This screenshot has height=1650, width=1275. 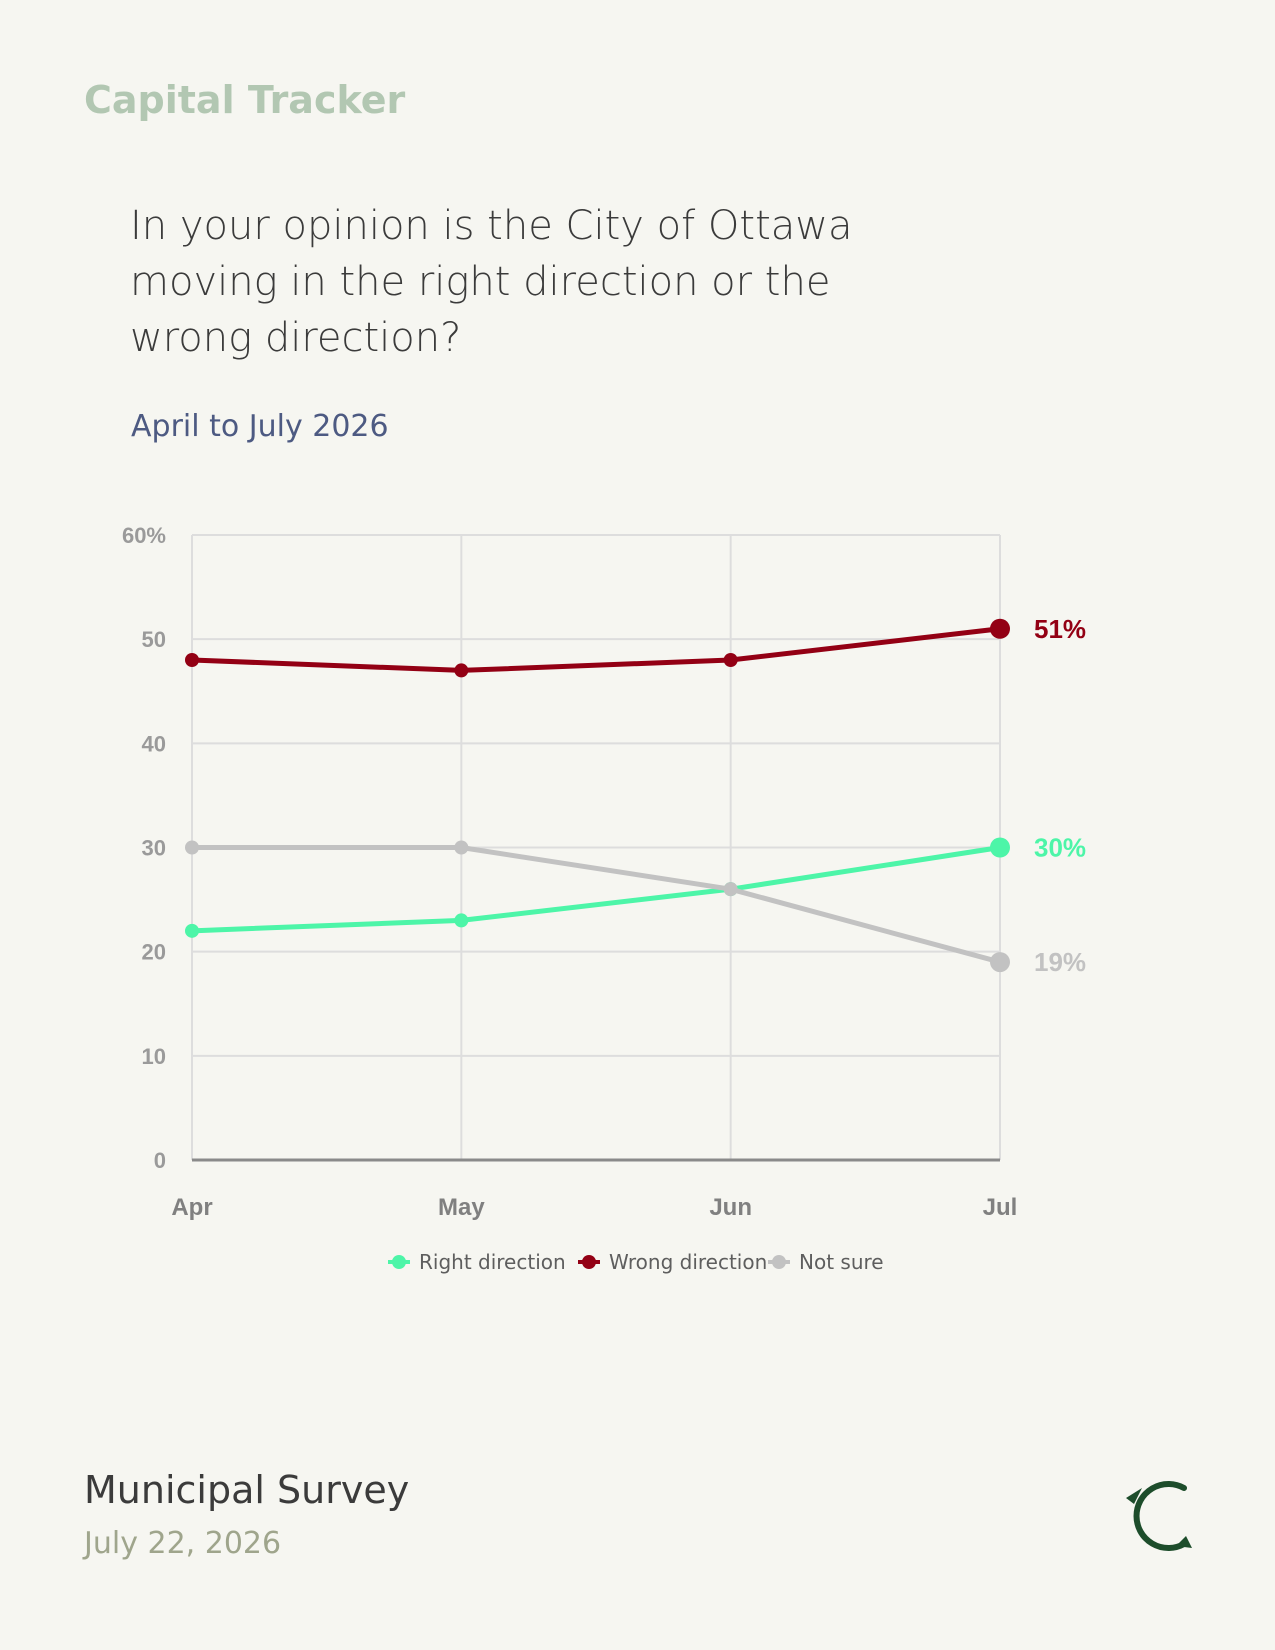 What do you see at coordinates (260, 426) in the screenshot?
I see `chart-subtitle: April to July 2026` at bounding box center [260, 426].